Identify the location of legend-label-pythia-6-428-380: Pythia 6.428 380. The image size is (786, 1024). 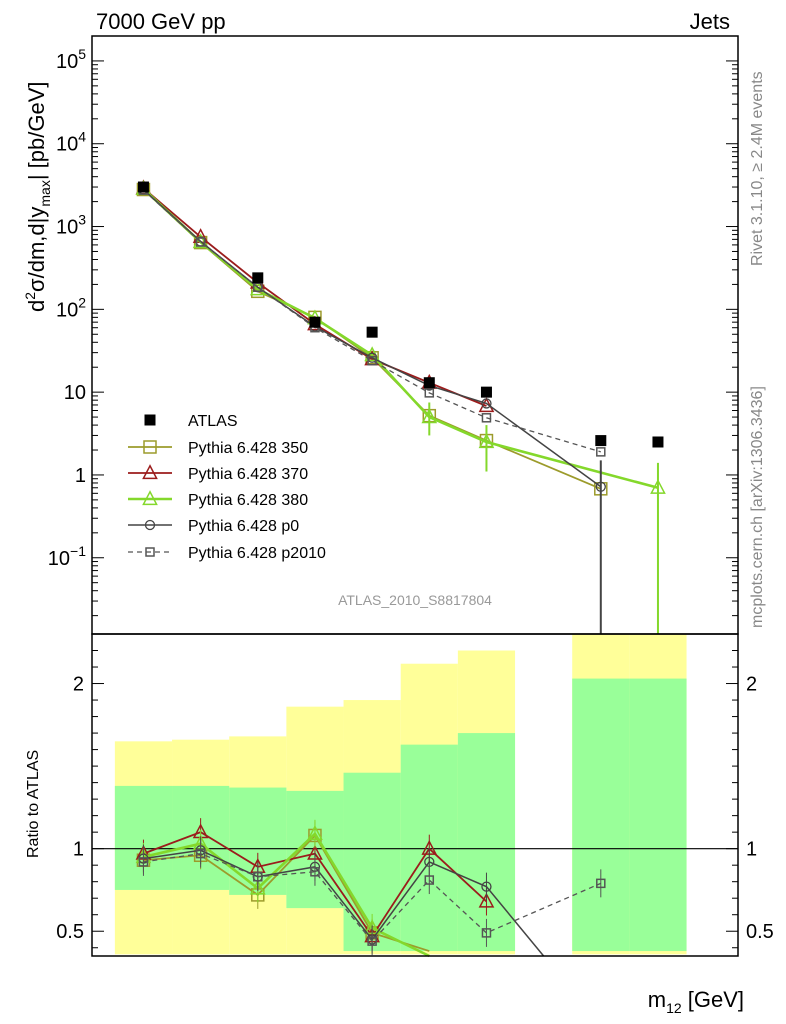
(248, 500).